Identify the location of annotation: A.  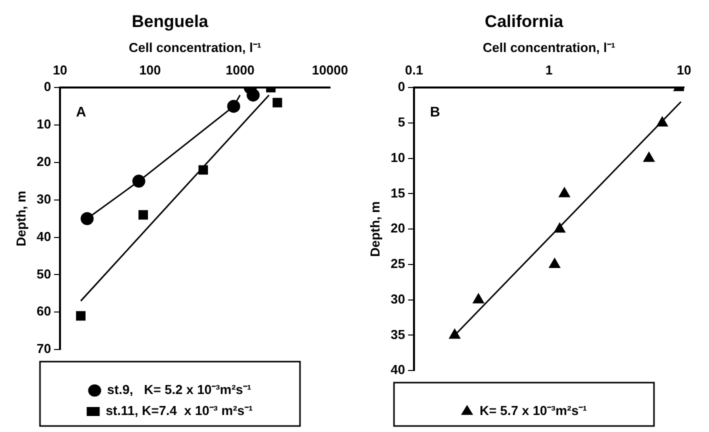
(81, 111).